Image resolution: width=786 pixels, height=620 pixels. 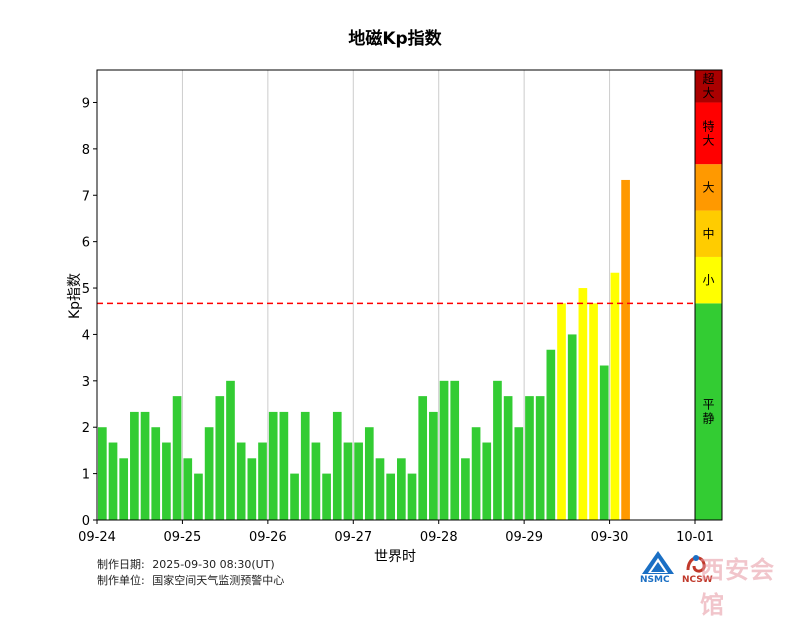 I want to click on footer-unit: 制作单位: 国家空间天气监测预警中心, so click(x=192, y=580).